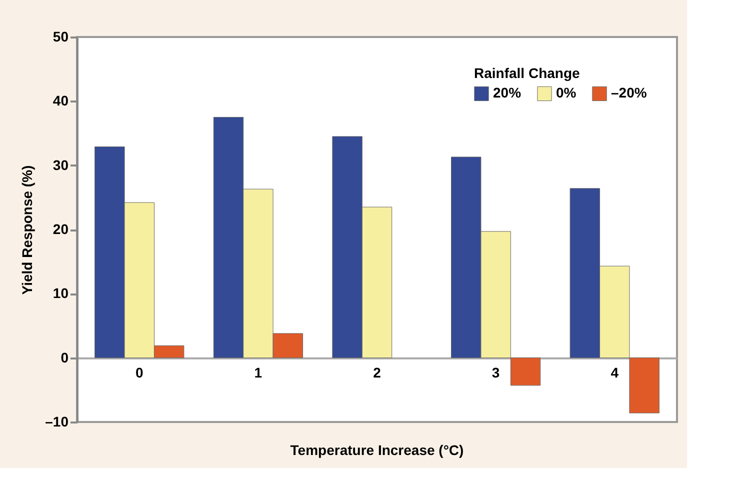 This screenshot has height=485, width=740. Describe the element at coordinates (377, 372) in the screenshot. I see `x-tick-label: 2` at that location.